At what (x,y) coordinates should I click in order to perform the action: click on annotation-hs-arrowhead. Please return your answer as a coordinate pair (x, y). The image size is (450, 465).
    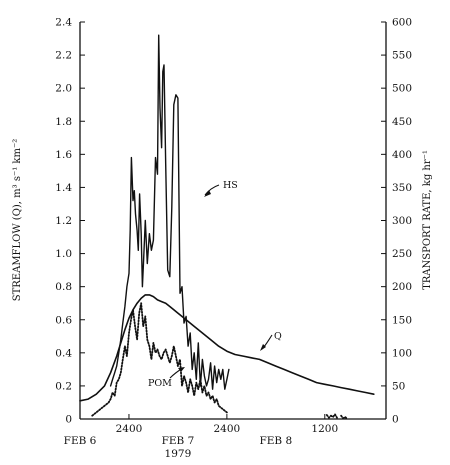
    Looking at the image, I should click on (207, 193).